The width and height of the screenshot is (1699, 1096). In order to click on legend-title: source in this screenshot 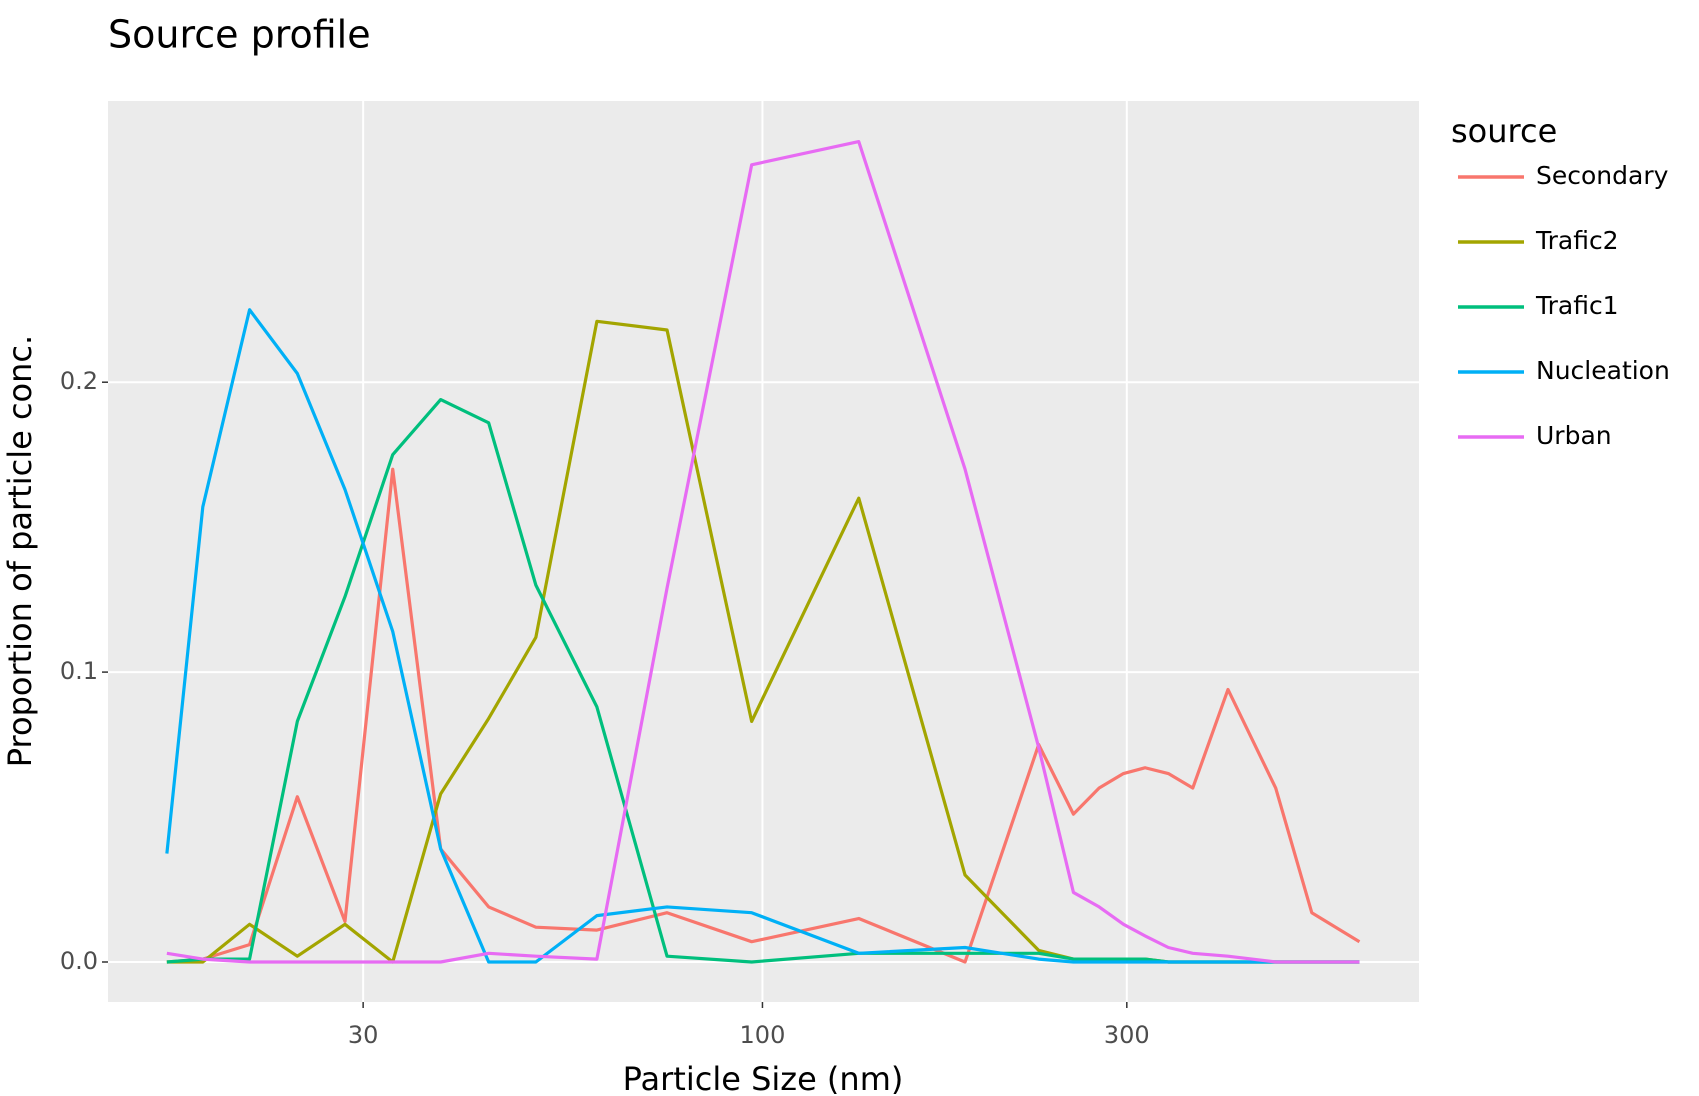, I will do `click(1504, 131)`.